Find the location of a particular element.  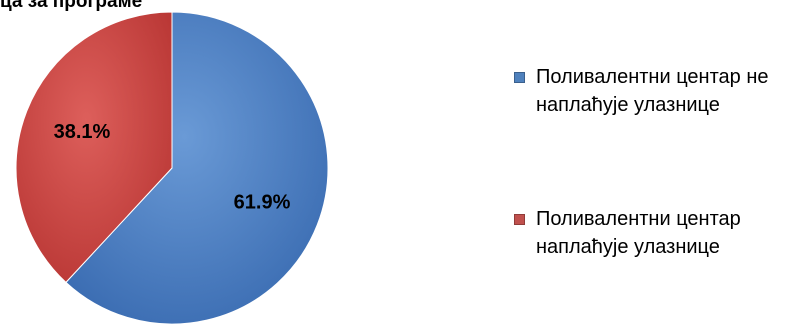

data-label-free-entry: 61.9% is located at coordinates (262, 203).